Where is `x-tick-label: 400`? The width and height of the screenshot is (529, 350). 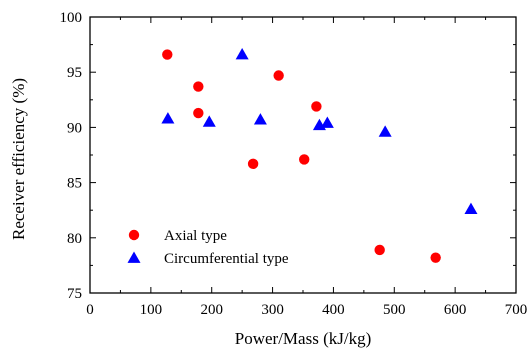
x-tick-label: 400 is located at coordinates (333, 310).